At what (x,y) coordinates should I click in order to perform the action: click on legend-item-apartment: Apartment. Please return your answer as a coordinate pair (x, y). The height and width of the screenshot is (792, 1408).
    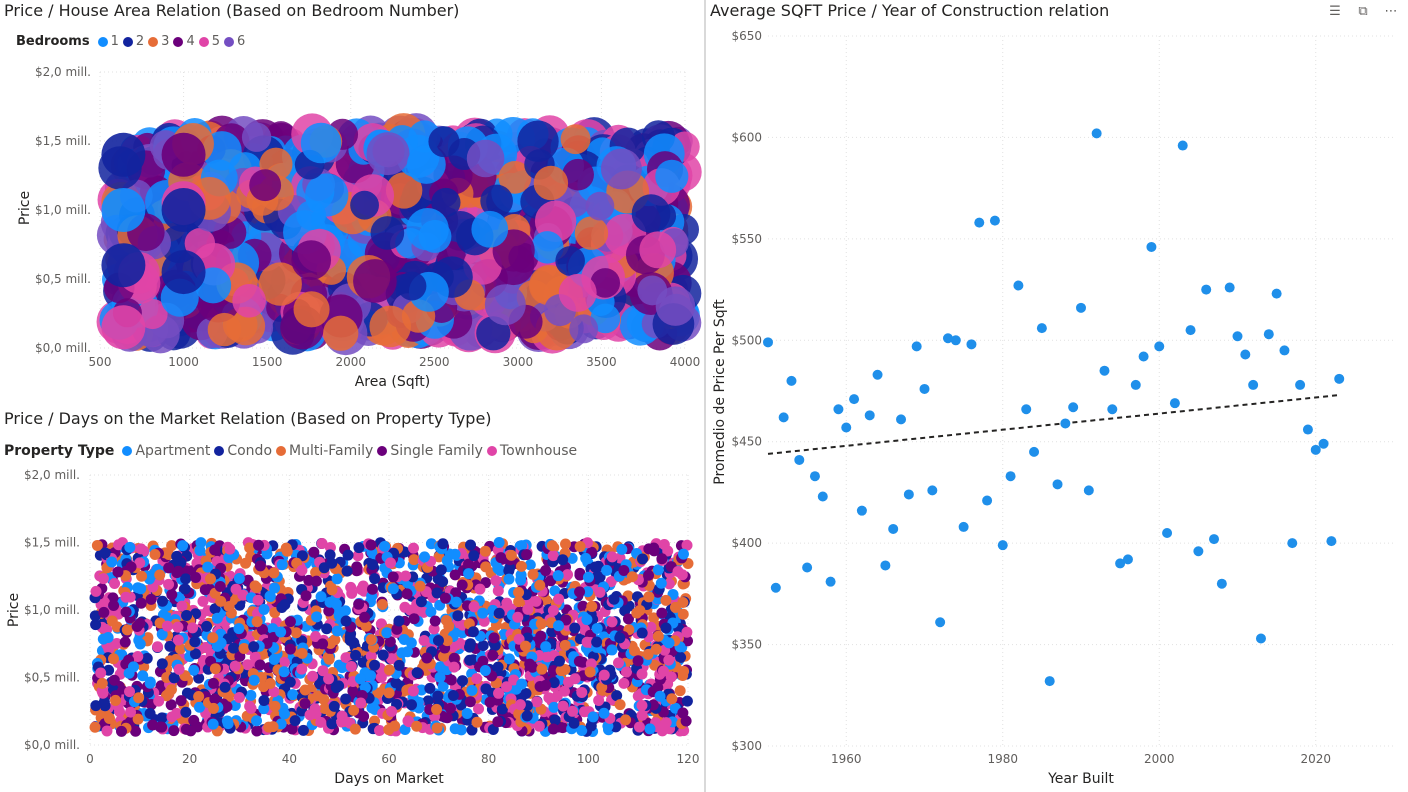
    Looking at the image, I should click on (166, 451).